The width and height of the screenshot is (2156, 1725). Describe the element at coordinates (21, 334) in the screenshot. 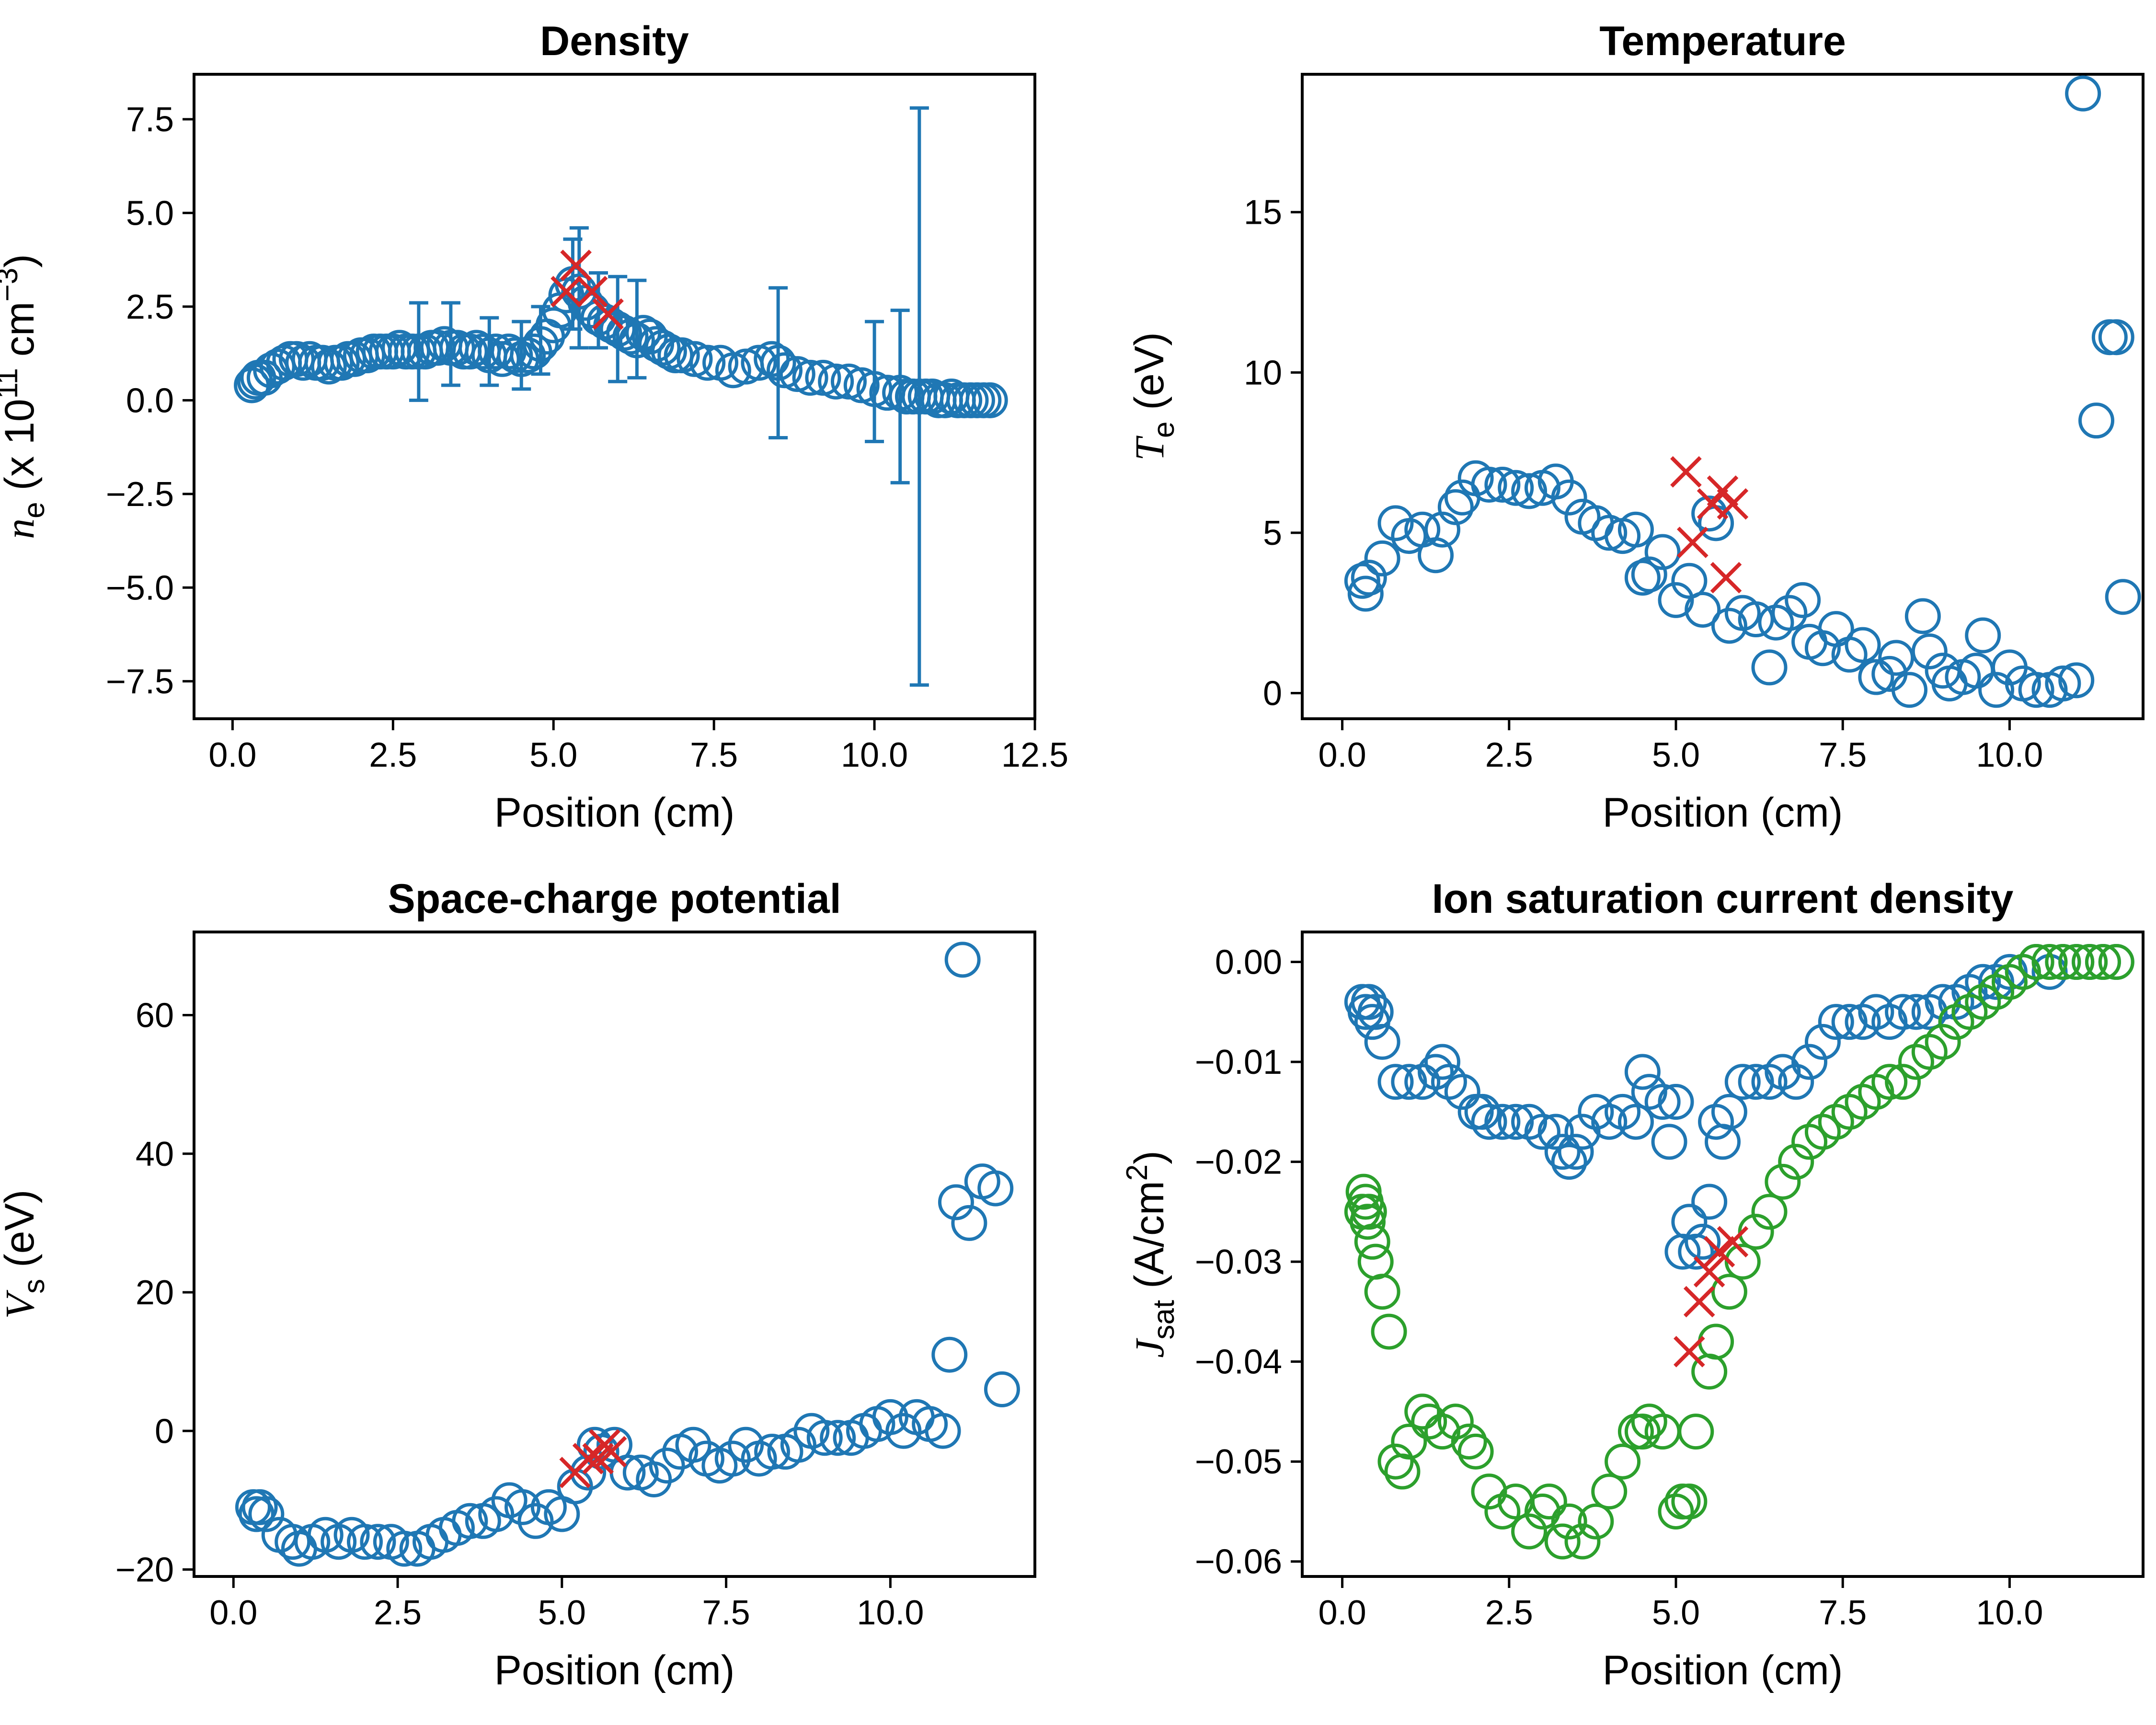

I see `y-axis-label-tail: cm` at that location.